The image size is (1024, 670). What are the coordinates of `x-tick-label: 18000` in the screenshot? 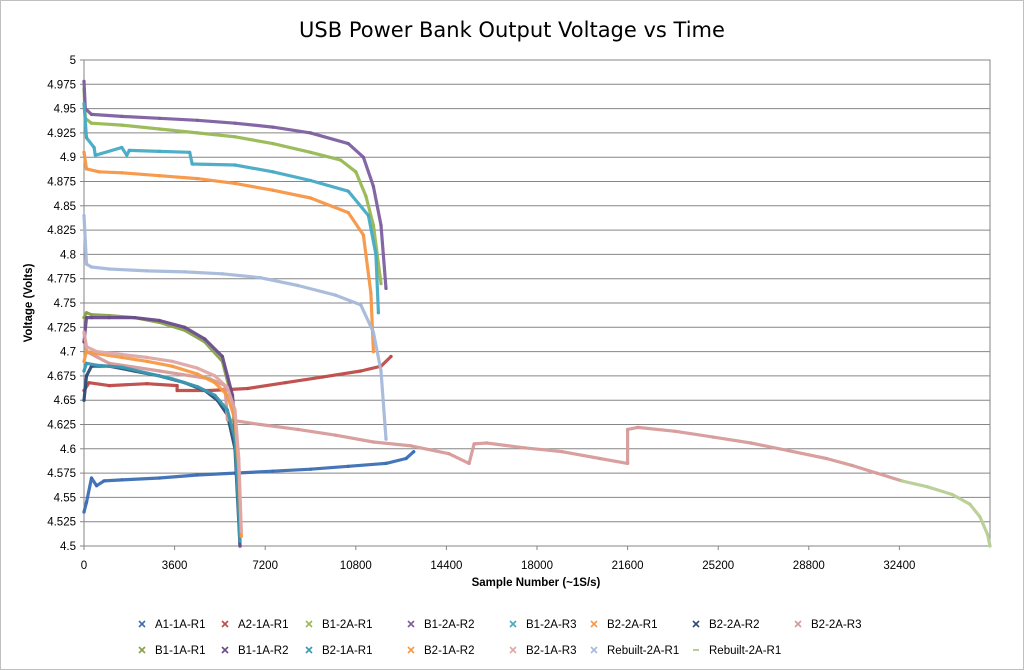 It's located at (537, 566).